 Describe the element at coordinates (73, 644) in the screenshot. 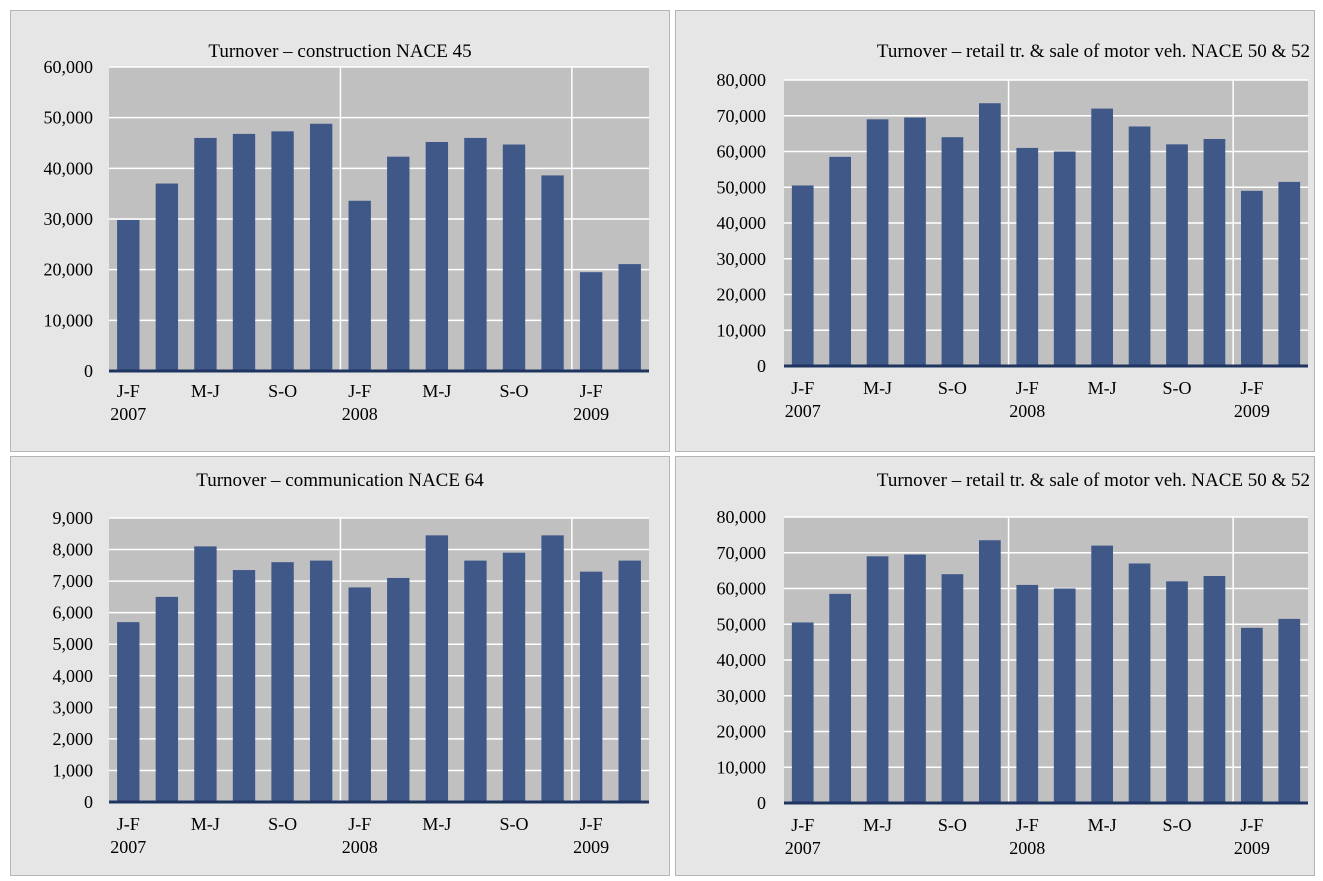

I see `y-tick-label: 5,000` at that location.